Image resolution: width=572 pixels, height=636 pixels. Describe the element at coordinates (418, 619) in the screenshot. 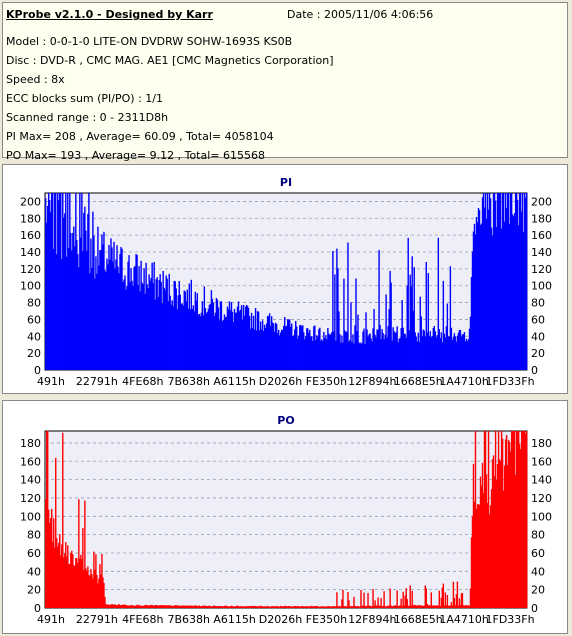

I see `x-tick-label: 1668E5h` at that location.